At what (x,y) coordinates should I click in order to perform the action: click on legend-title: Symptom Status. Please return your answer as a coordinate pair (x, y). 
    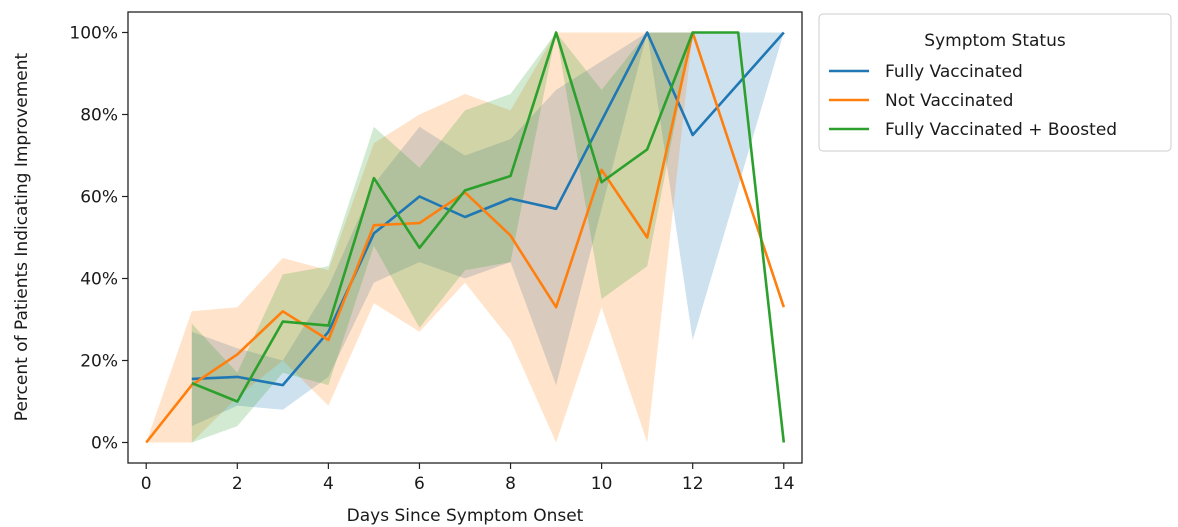
    Looking at the image, I should click on (995, 41).